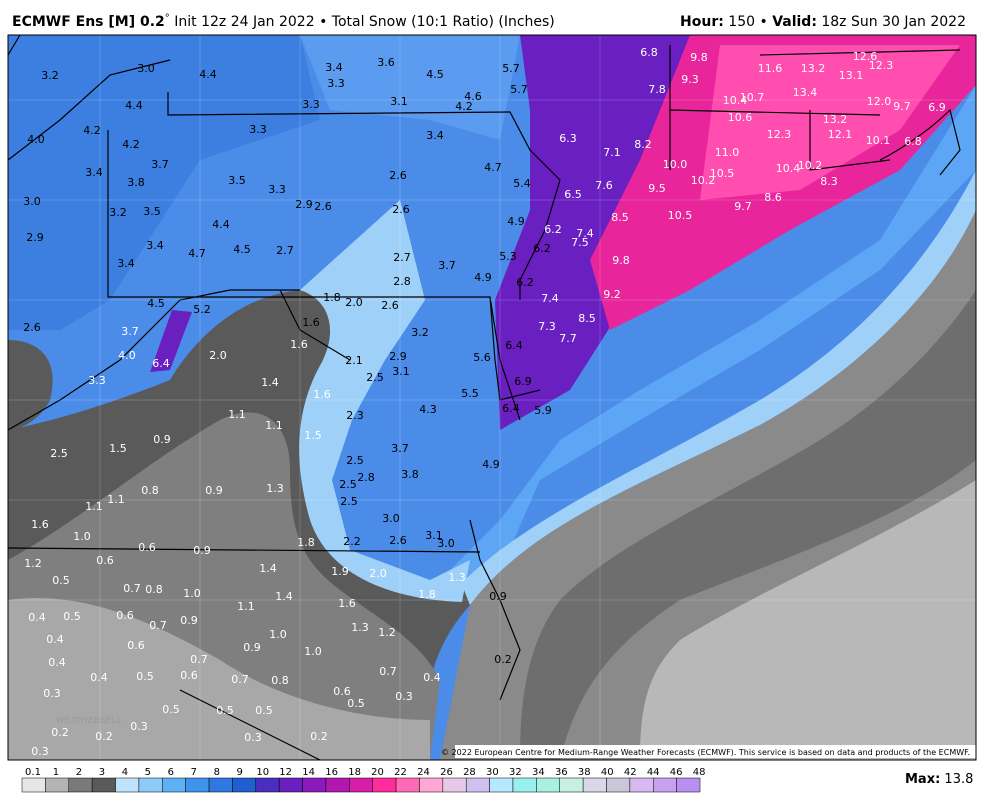  What do you see at coordinates (503, 659) in the screenshot?
I see `snow-total: 0.2` at bounding box center [503, 659].